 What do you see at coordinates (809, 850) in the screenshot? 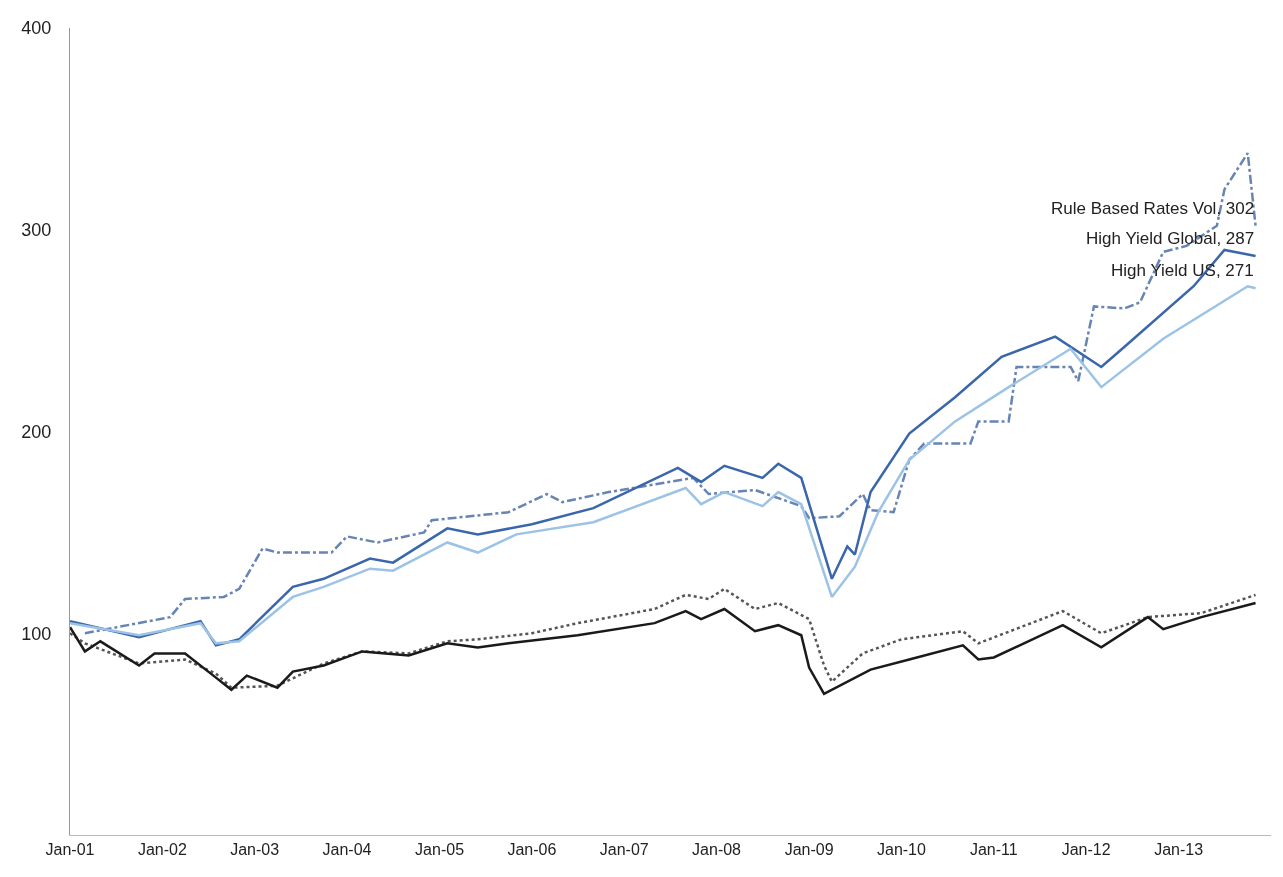
I see `x-tick-label: Jan-09` at bounding box center [809, 850].